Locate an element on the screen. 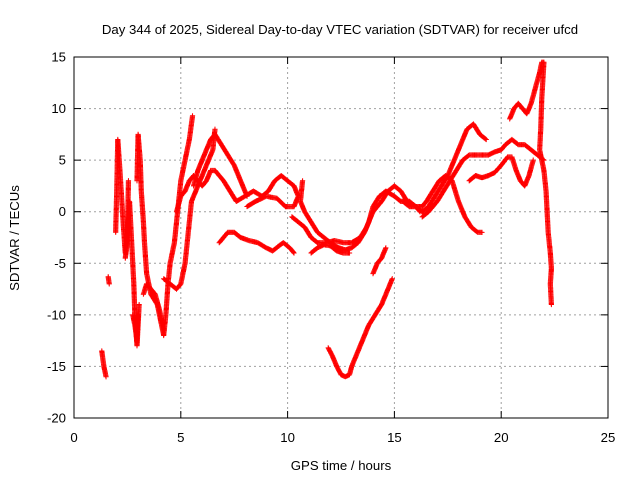 Image resolution: width=640 pixels, height=480 pixels. series-arc-m is located at coordinates (391, 213).